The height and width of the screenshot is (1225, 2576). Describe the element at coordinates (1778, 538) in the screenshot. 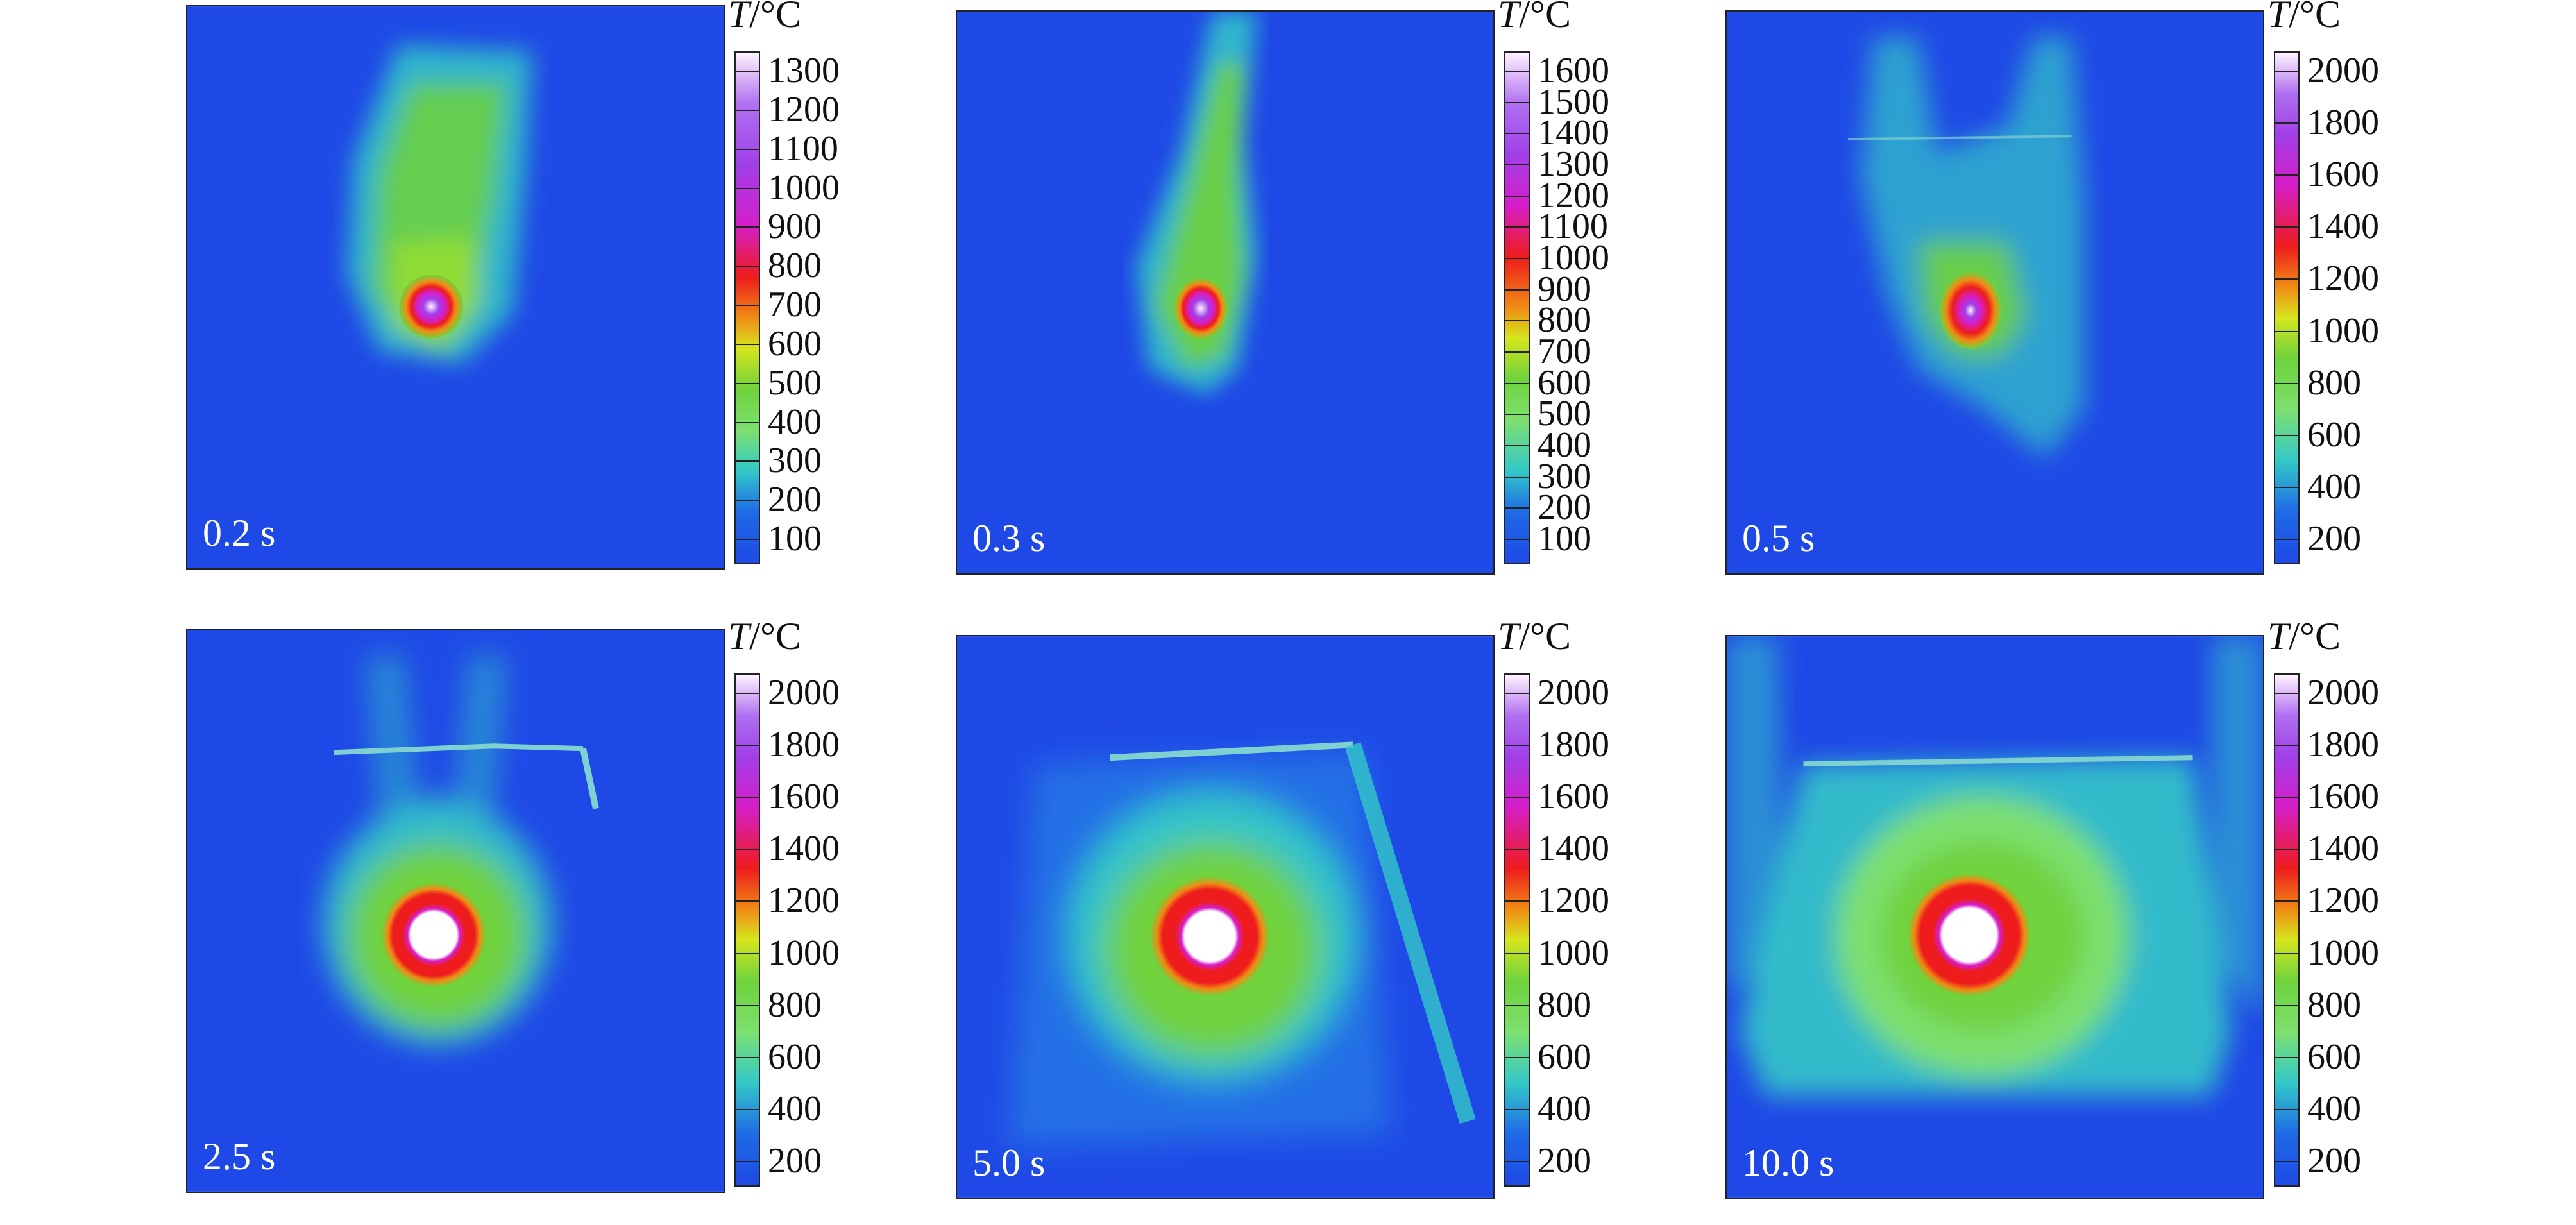

I see `time-label: 0.5 s` at that location.